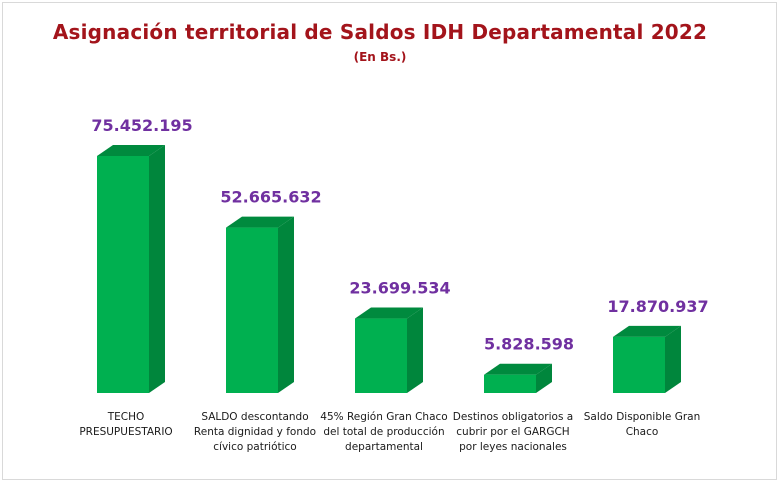 Image resolution: width=781 pixels, height=484 pixels. Describe the element at coordinates (642, 424) in the screenshot. I see `category-label-5: Saldo Disponible Gran Chaco` at that location.